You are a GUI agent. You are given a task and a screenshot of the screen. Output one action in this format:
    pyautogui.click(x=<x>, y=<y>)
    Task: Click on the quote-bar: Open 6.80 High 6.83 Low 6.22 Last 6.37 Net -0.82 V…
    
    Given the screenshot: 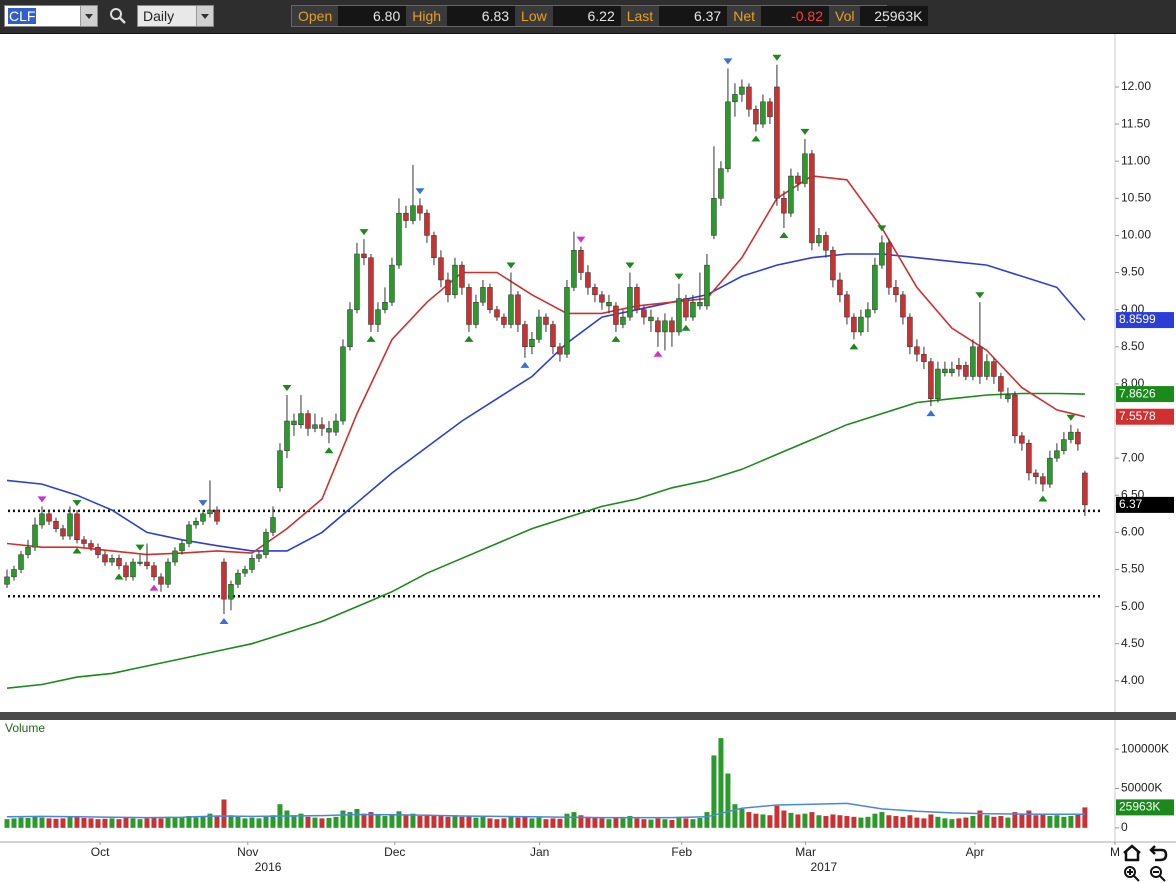 What is the action you would take?
    pyautogui.click(x=610, y=16)
    